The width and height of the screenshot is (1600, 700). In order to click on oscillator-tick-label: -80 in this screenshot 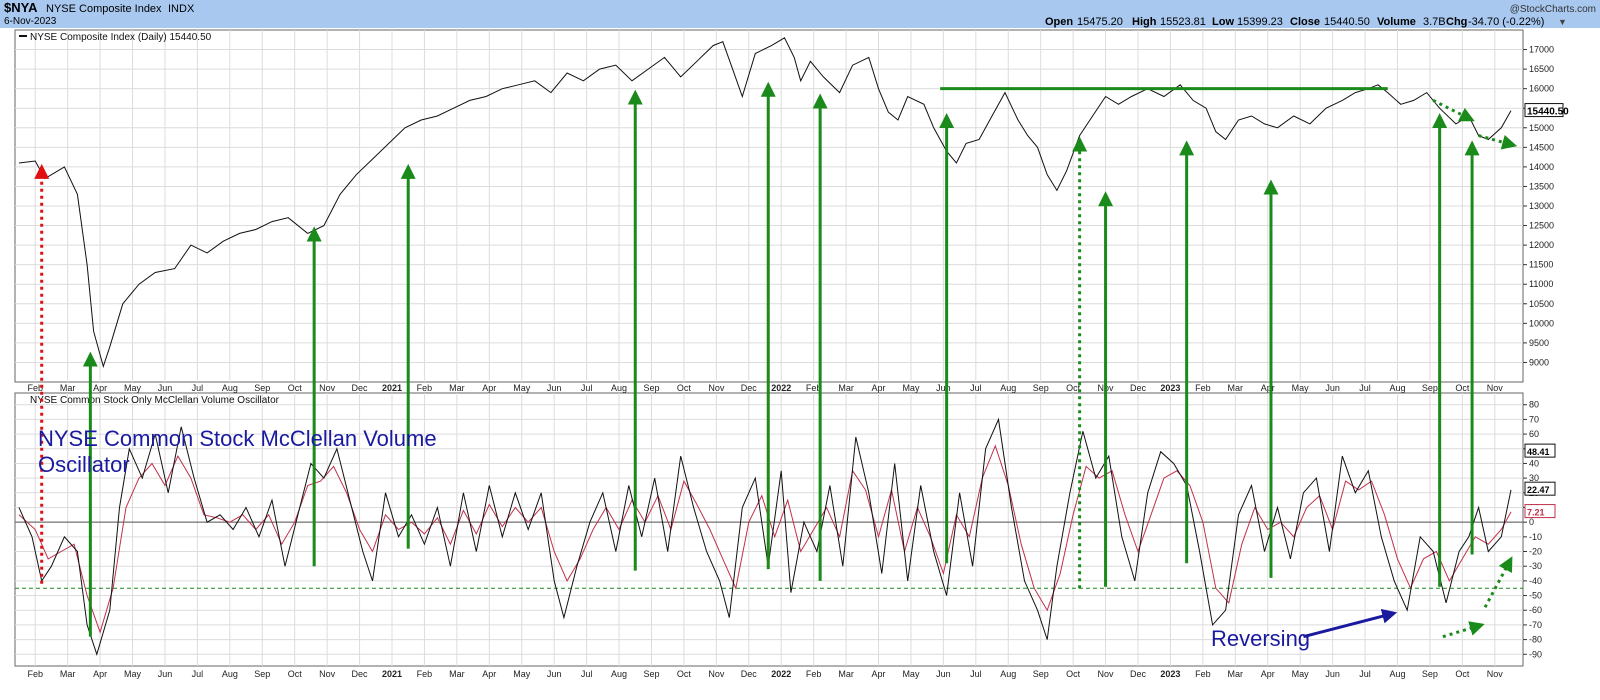, I will do `click(1535, 640)`.